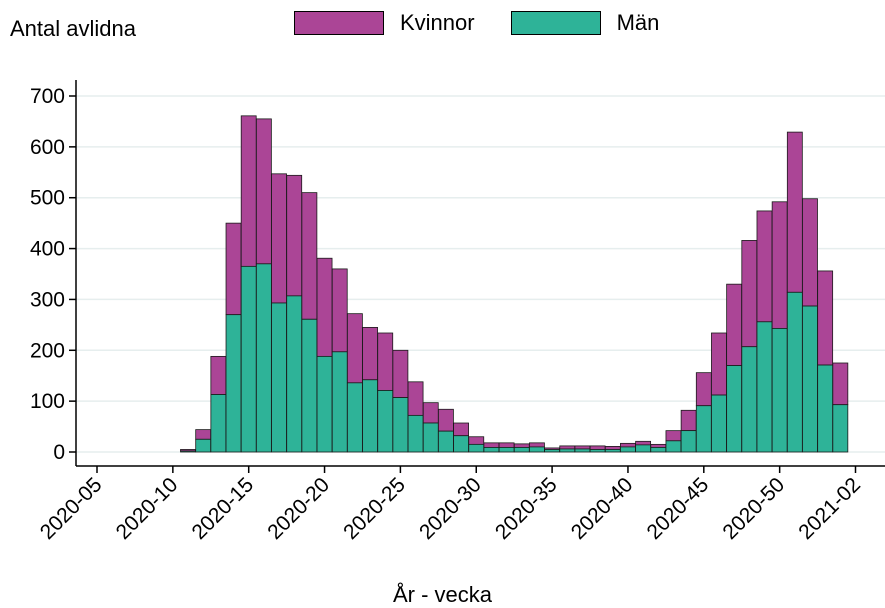 This screenshot has height=608, width=885. Describe the element at coordinates (753, 508) in the screenshot. I see `x-tick-label: 2020-50` at that location.